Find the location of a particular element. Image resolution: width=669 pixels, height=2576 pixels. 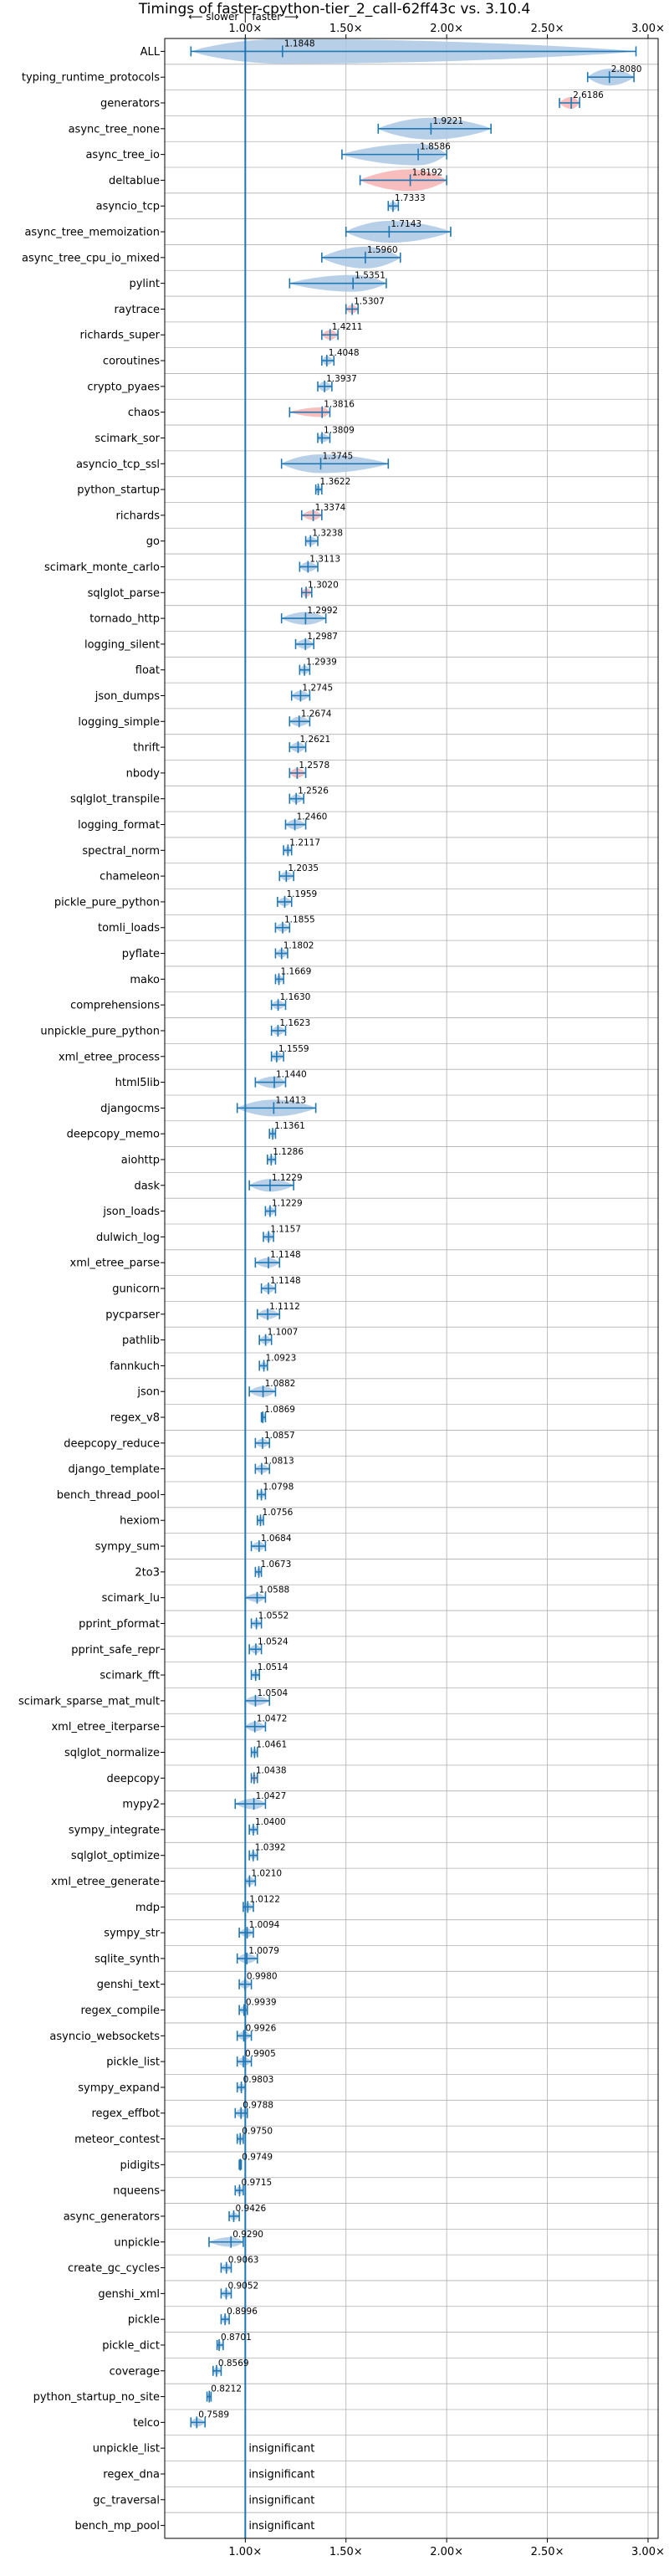

value-label: 1.5307 is located at coordinates (369, 301).